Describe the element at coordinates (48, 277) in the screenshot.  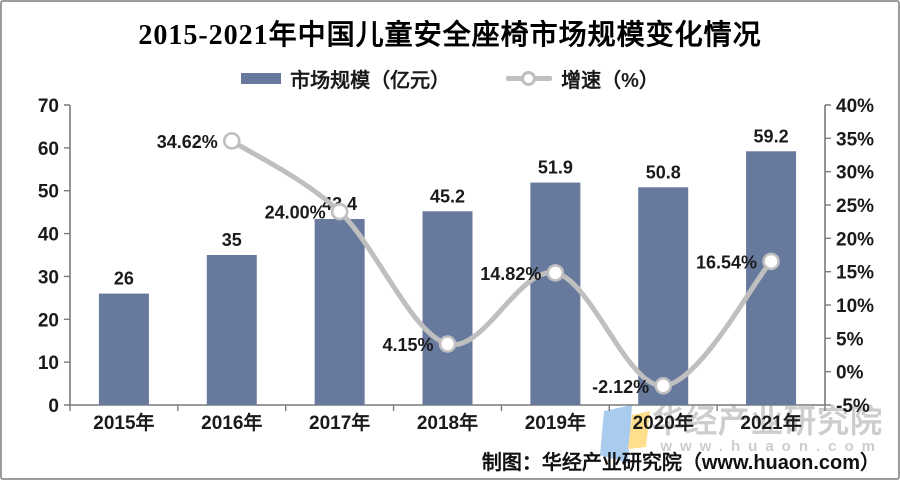
I see `left-axis-tick-label: 30` at that location.